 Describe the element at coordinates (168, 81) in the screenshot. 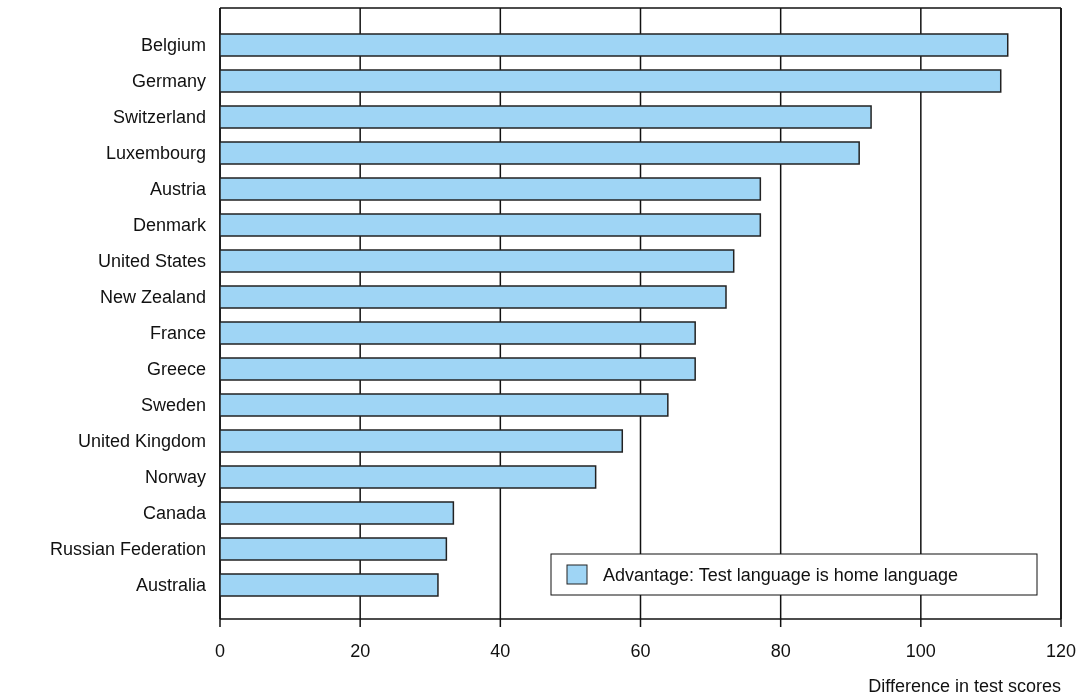

I see `y-tick-label: Germany` at that location.